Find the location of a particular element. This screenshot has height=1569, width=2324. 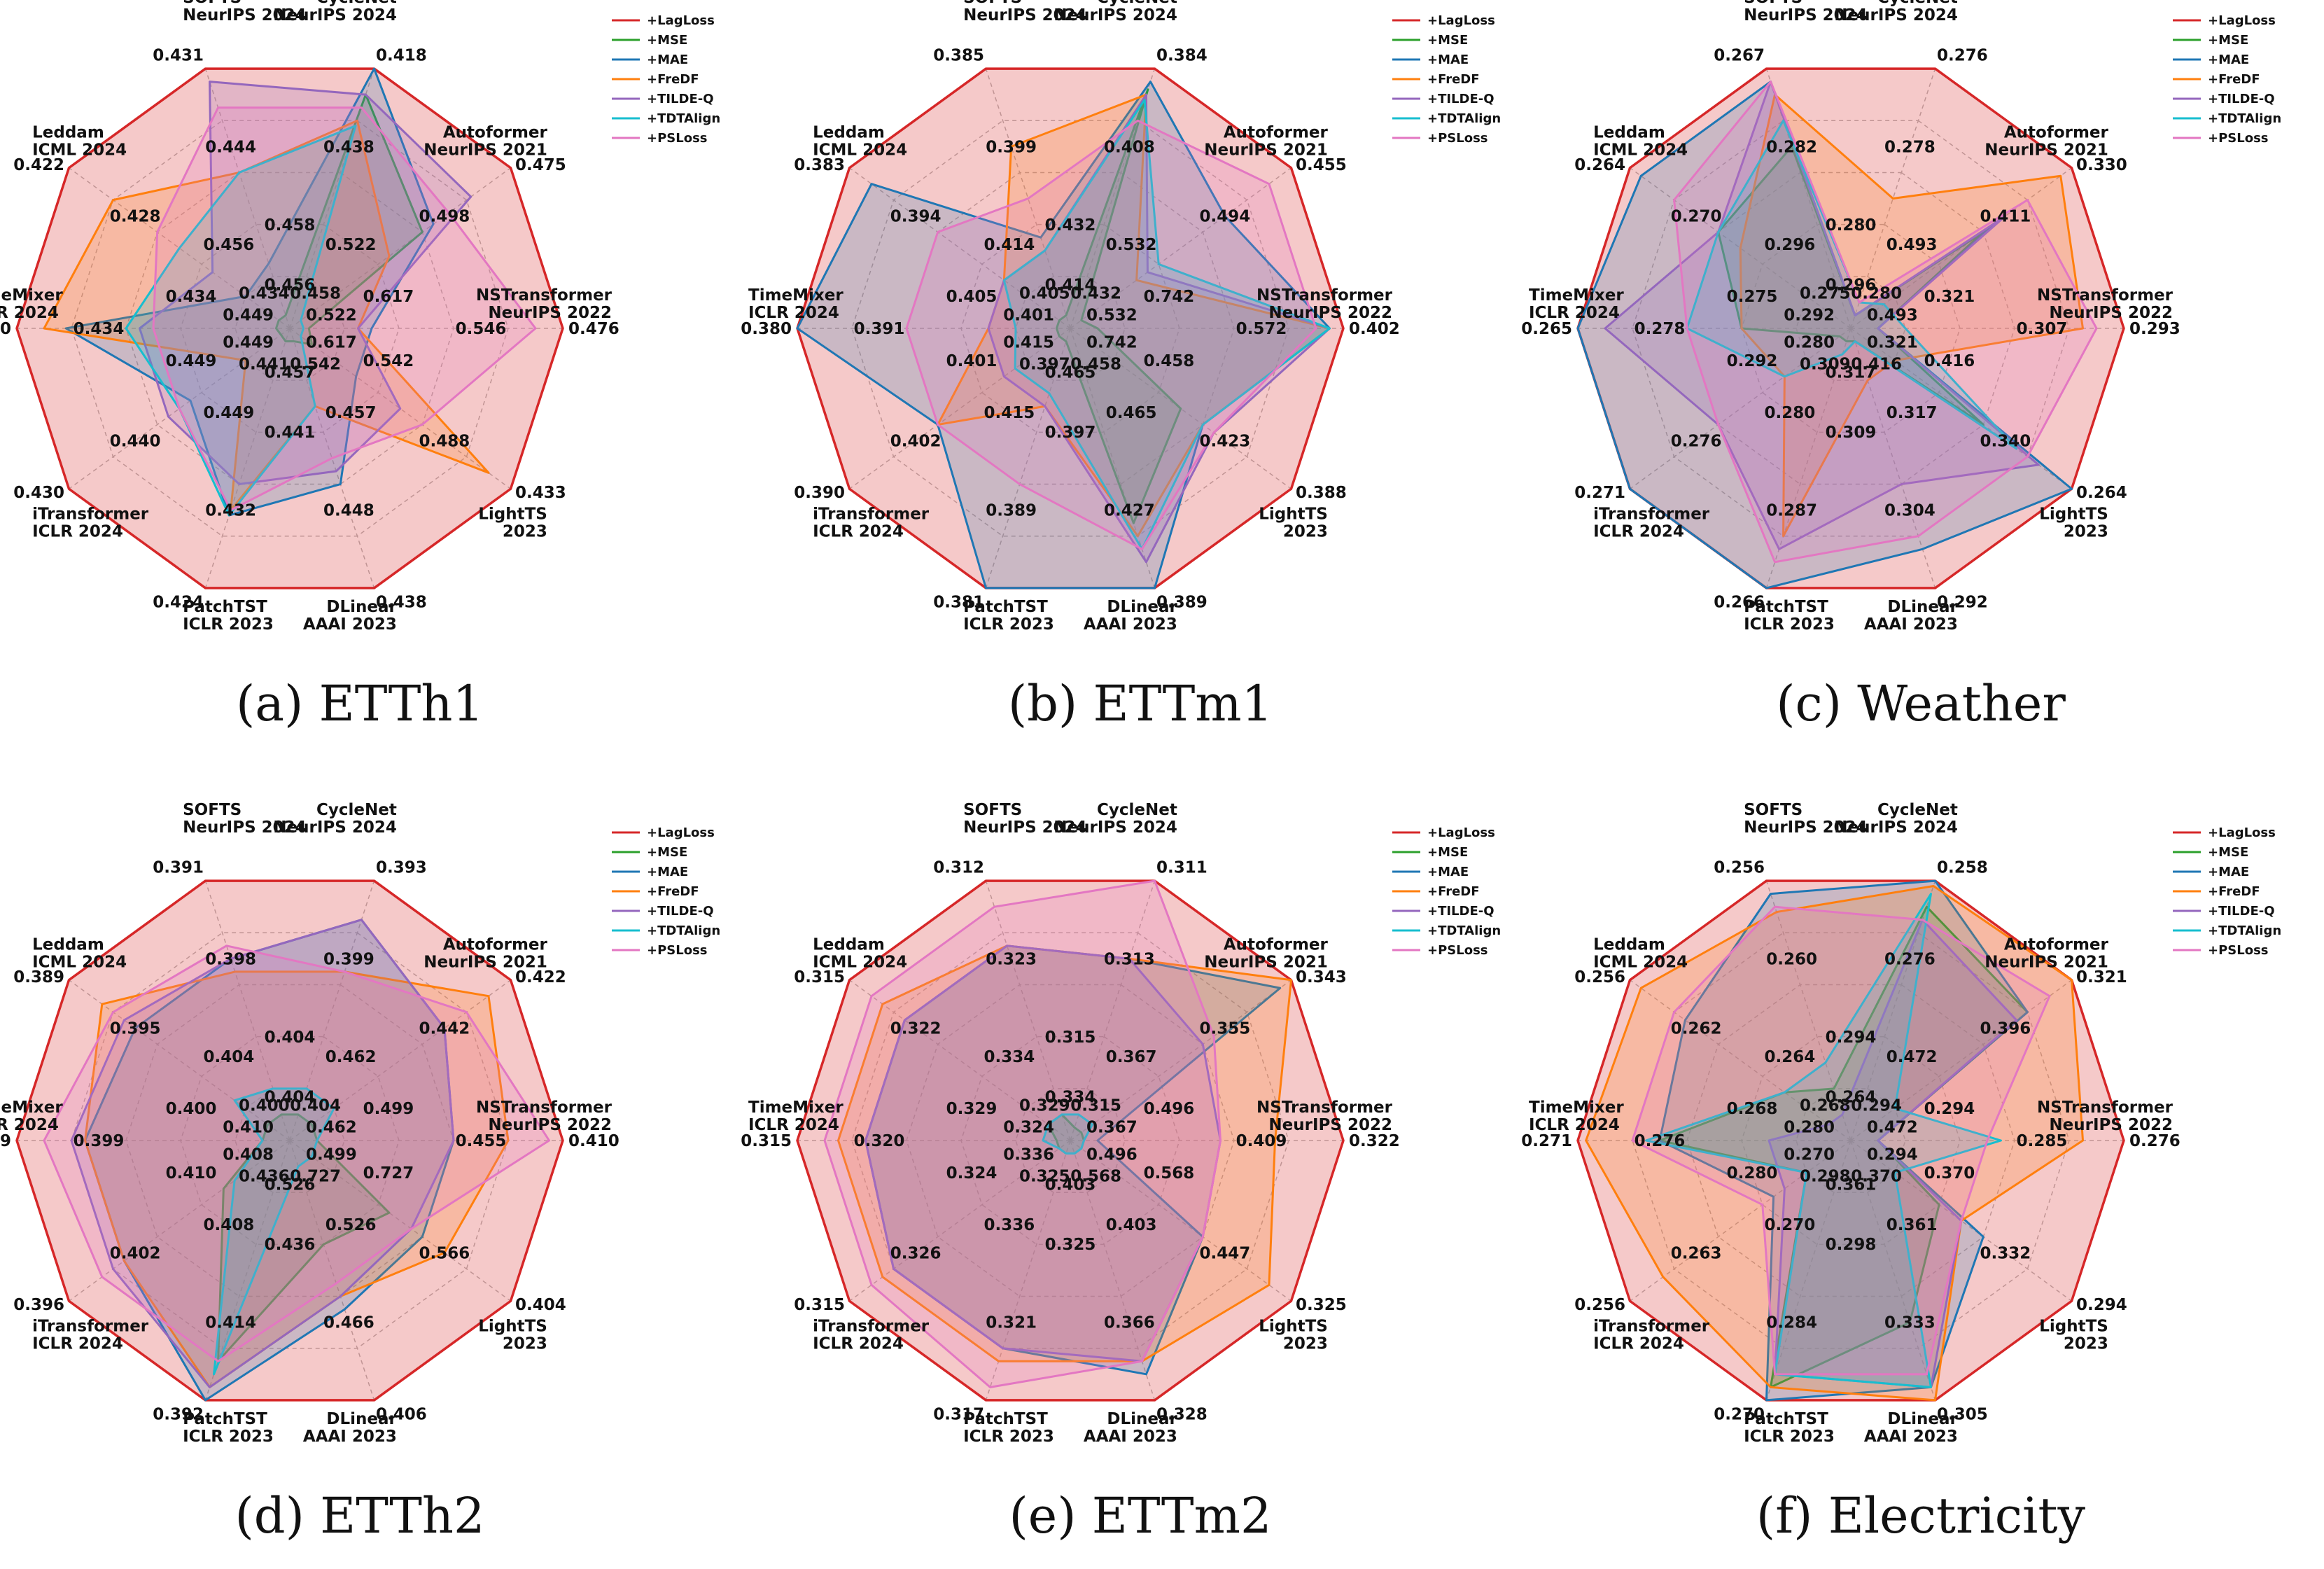

inner-value-label: 0.397 is located at coordinates (1070, 433).